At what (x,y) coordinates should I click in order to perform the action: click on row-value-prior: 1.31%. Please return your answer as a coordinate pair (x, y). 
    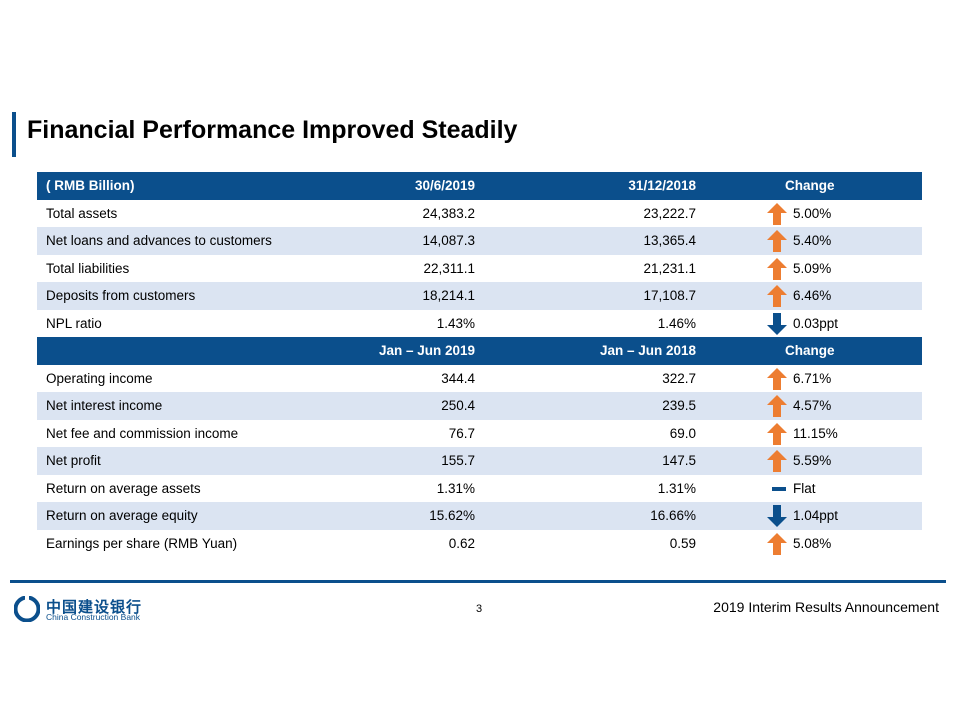
    Looking at the image, I should click on (676, 488).